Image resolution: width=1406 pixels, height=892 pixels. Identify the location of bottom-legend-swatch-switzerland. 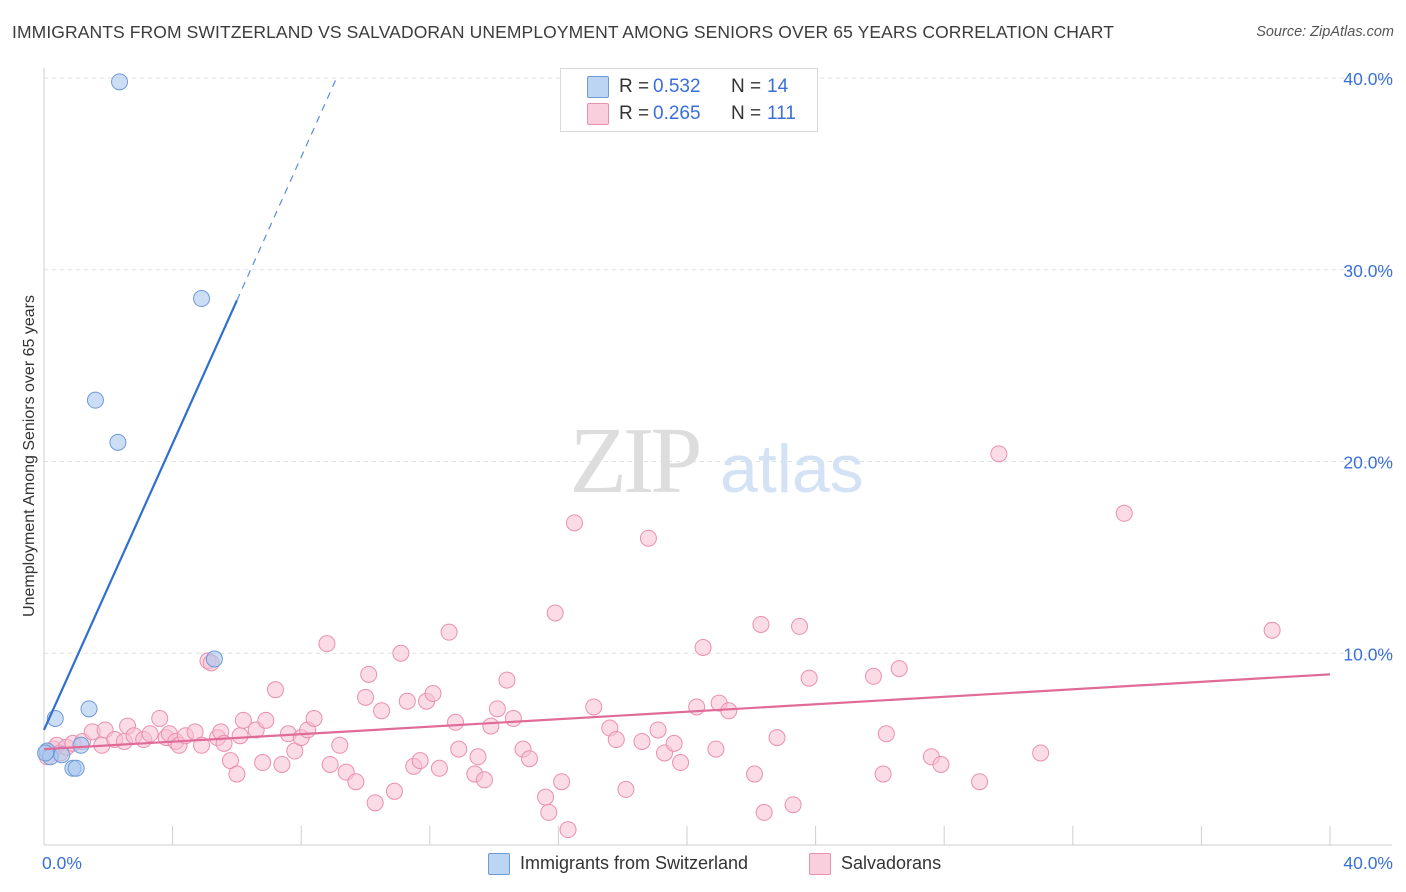
(499, 864).